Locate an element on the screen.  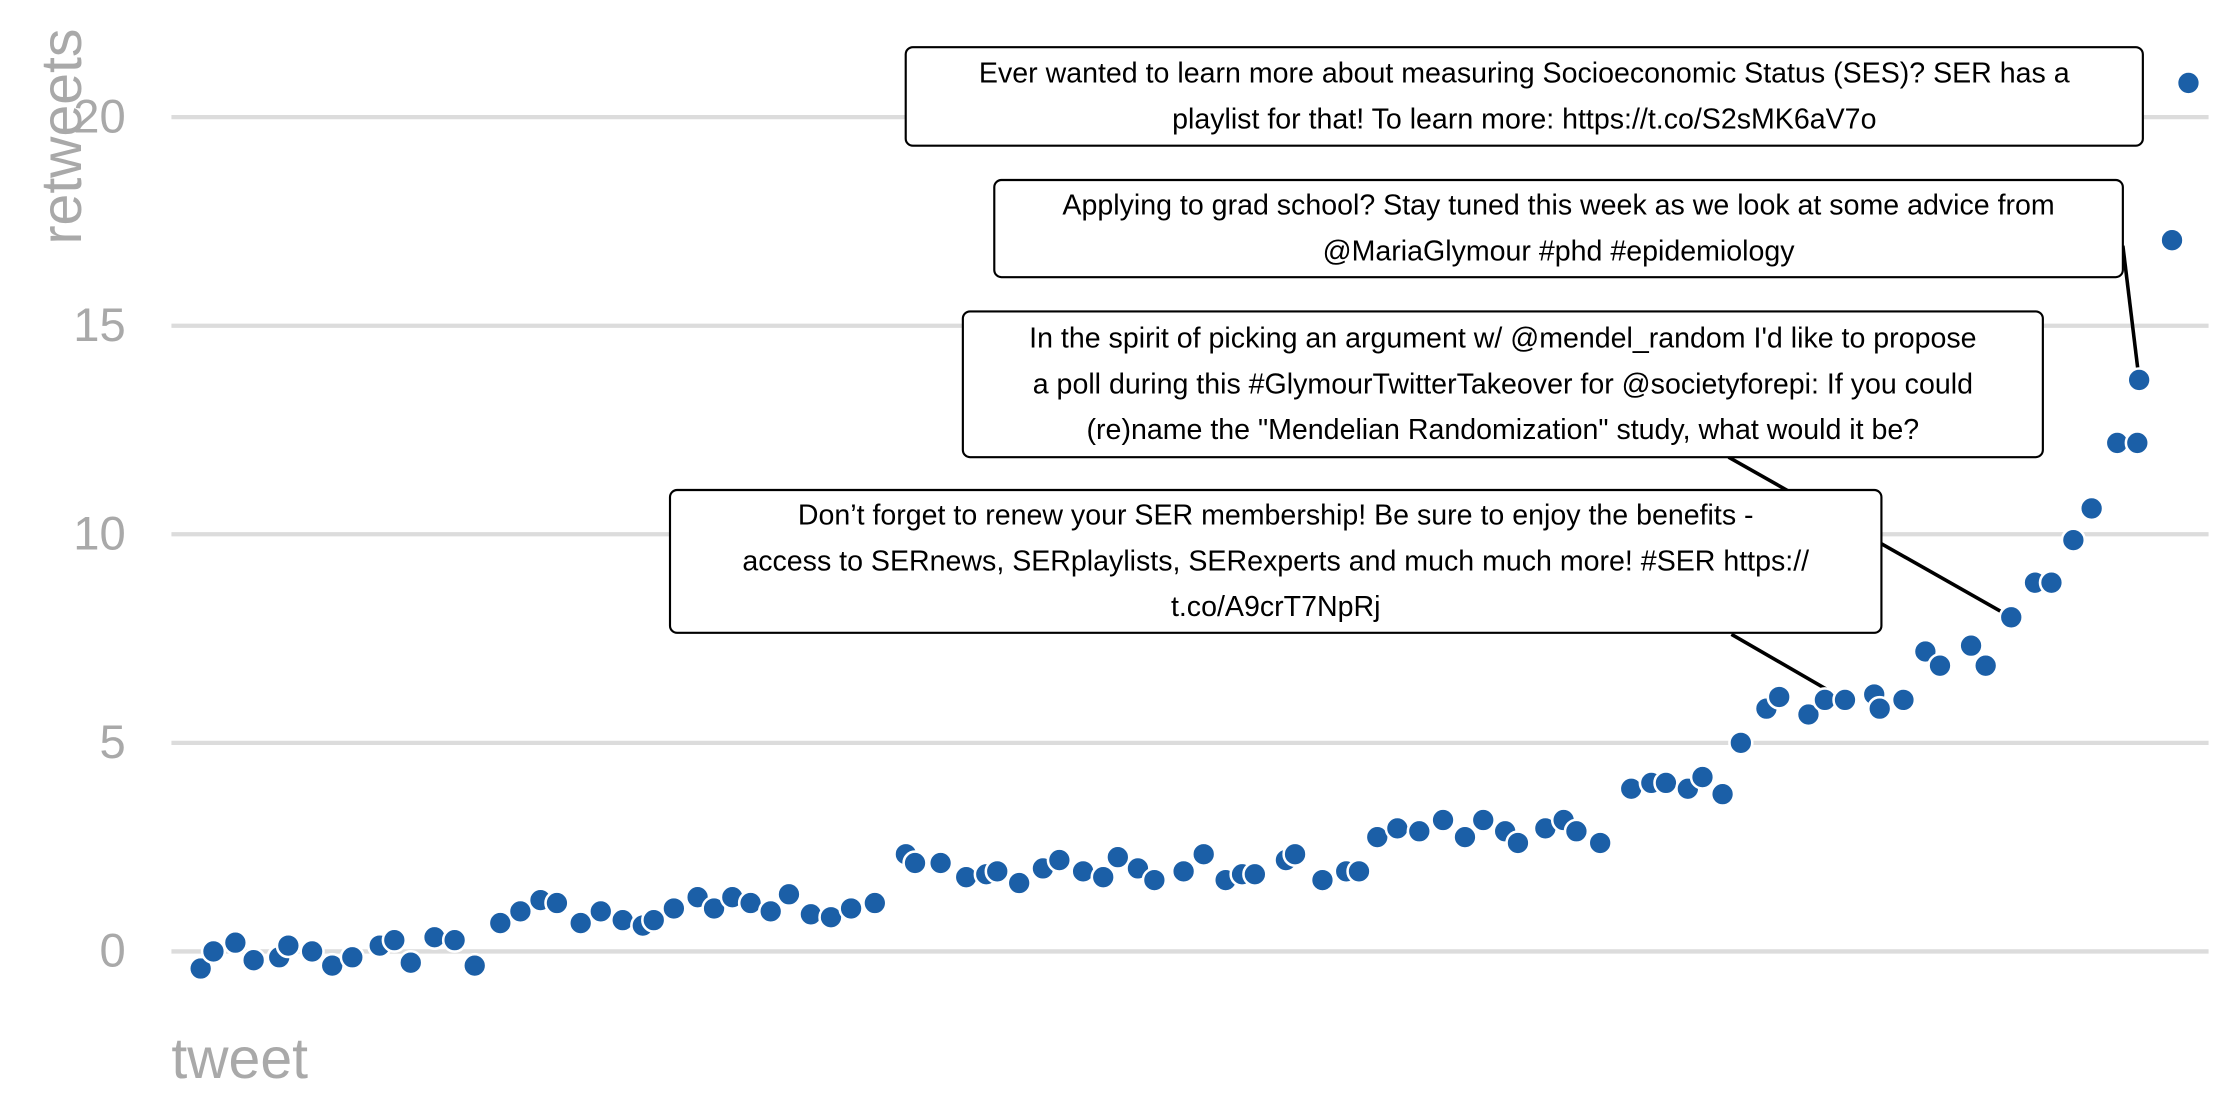
leader-line is located at coordinates (2131, 313).